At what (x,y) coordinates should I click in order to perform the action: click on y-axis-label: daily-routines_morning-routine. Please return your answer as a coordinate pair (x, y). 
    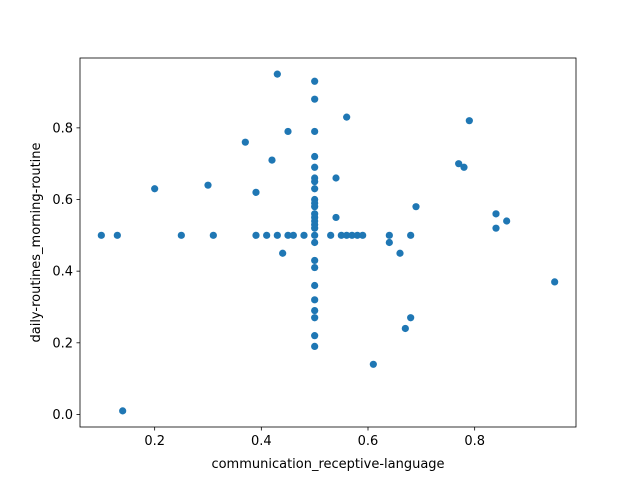
    Looking at the image, I should click on (36, 242).